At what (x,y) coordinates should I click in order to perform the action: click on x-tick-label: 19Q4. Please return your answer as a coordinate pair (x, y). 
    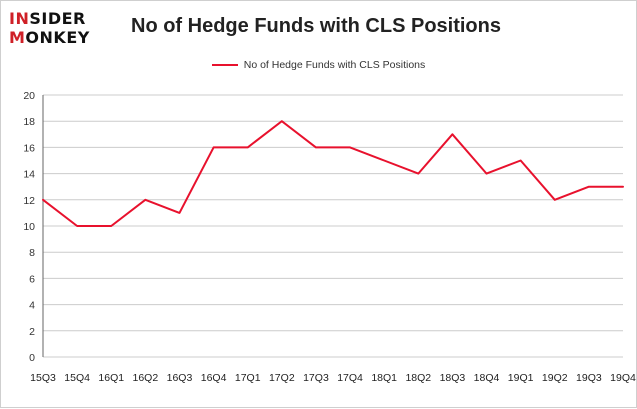
    Looking at the image, I should click on (623, 378).